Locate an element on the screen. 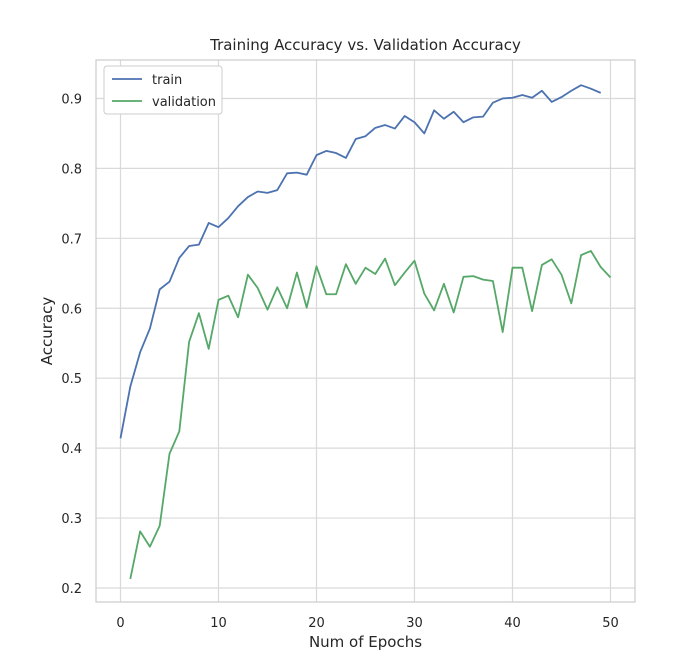 The height and width of the screenshot is (650, 695). y-tick-label: 0.2 is located at coordinates (71, 589).